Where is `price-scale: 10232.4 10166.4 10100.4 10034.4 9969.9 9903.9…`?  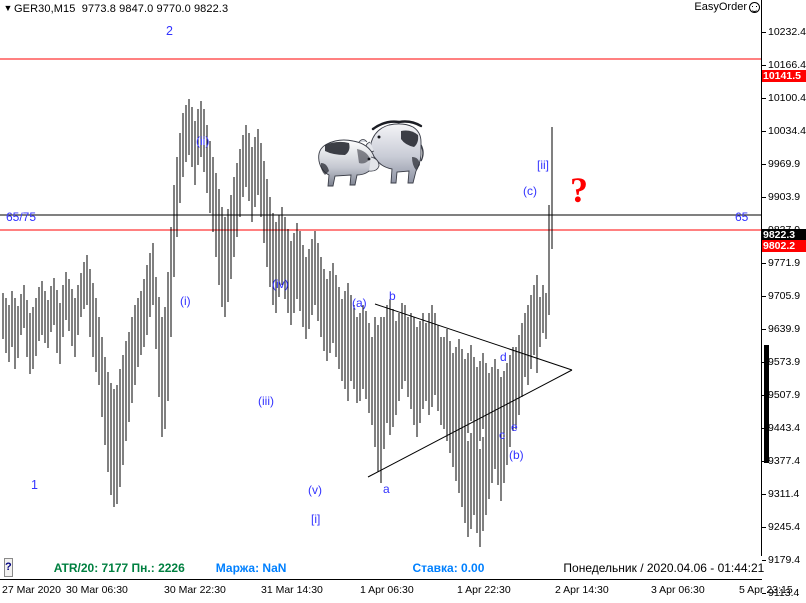
price-scale: 10232.4 10166.4 10100.4 10034.4 9969.9 9903.9… is located at coordinates (784, 308).